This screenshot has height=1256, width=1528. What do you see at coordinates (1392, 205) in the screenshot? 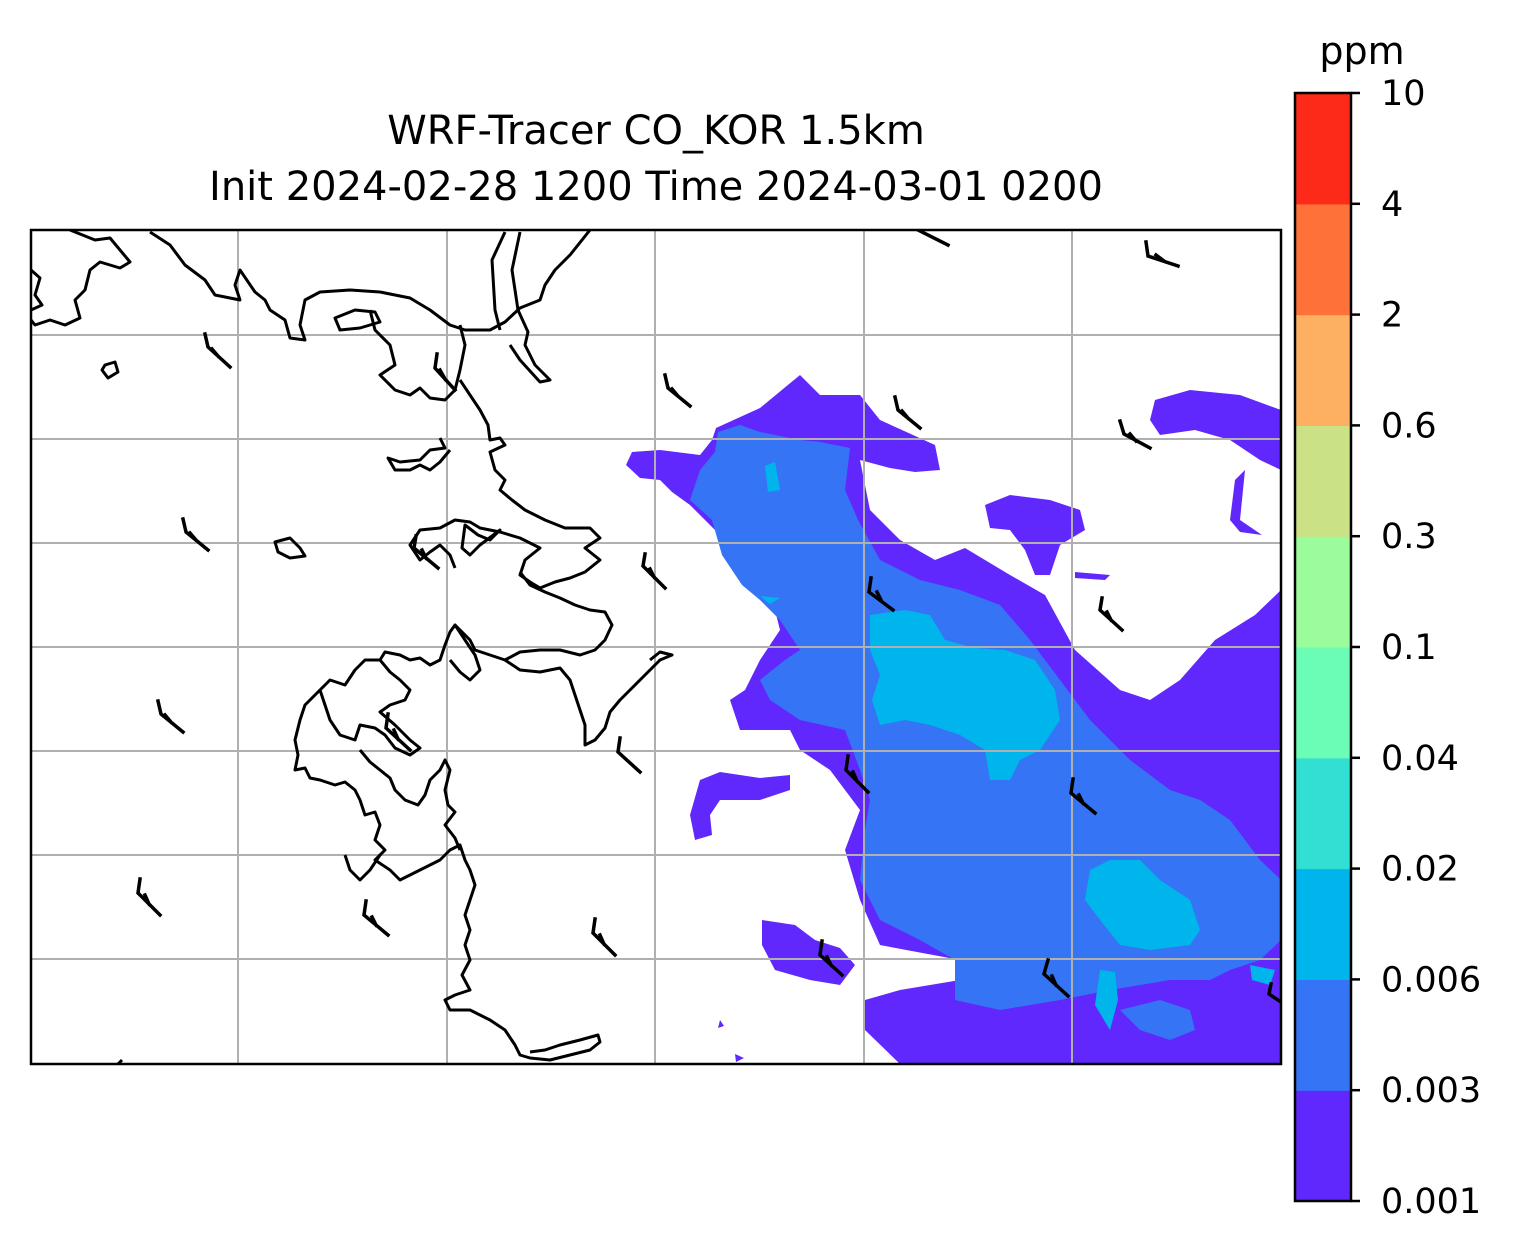
I see `colorbar-tick-label: 4` at bounding box center [1392, 205].